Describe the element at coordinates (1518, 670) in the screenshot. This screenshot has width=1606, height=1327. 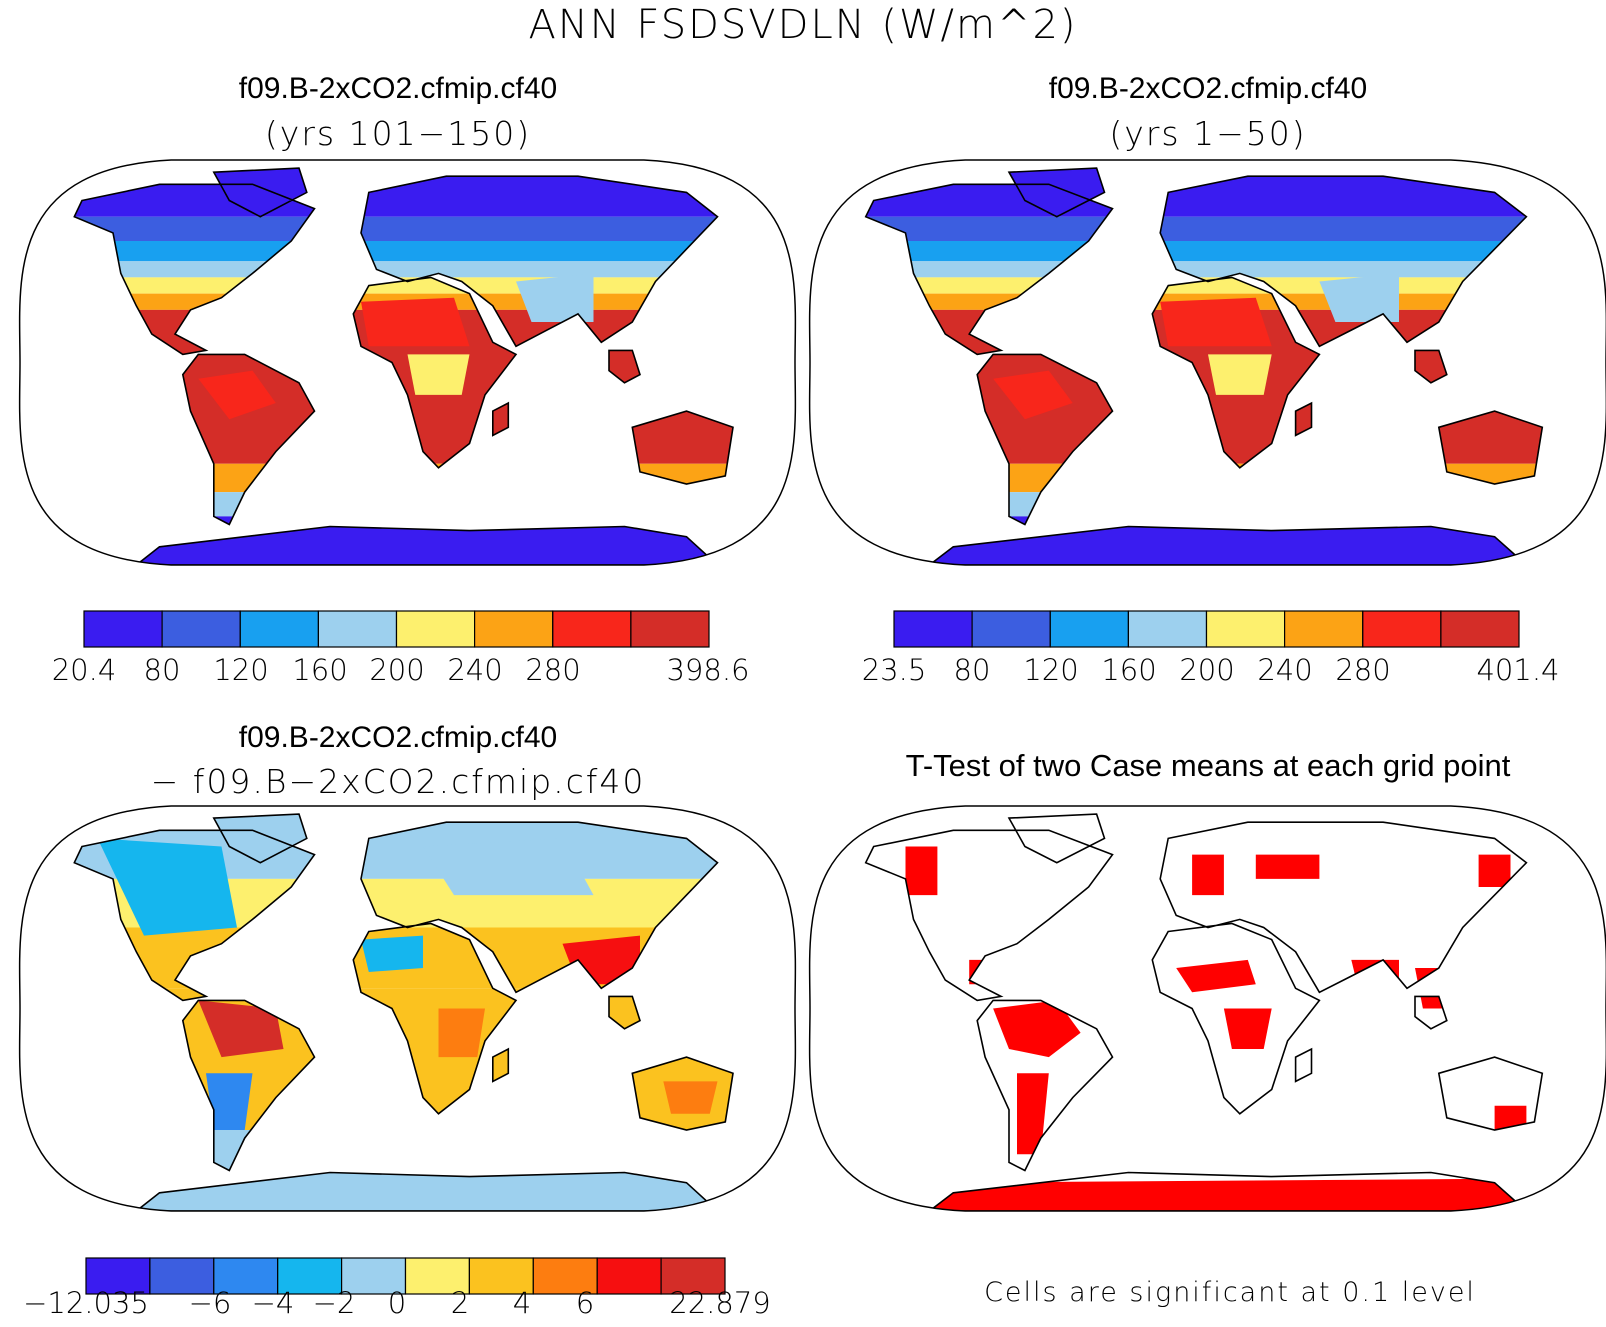
I see `colorbar-label: 401.4` at that location.